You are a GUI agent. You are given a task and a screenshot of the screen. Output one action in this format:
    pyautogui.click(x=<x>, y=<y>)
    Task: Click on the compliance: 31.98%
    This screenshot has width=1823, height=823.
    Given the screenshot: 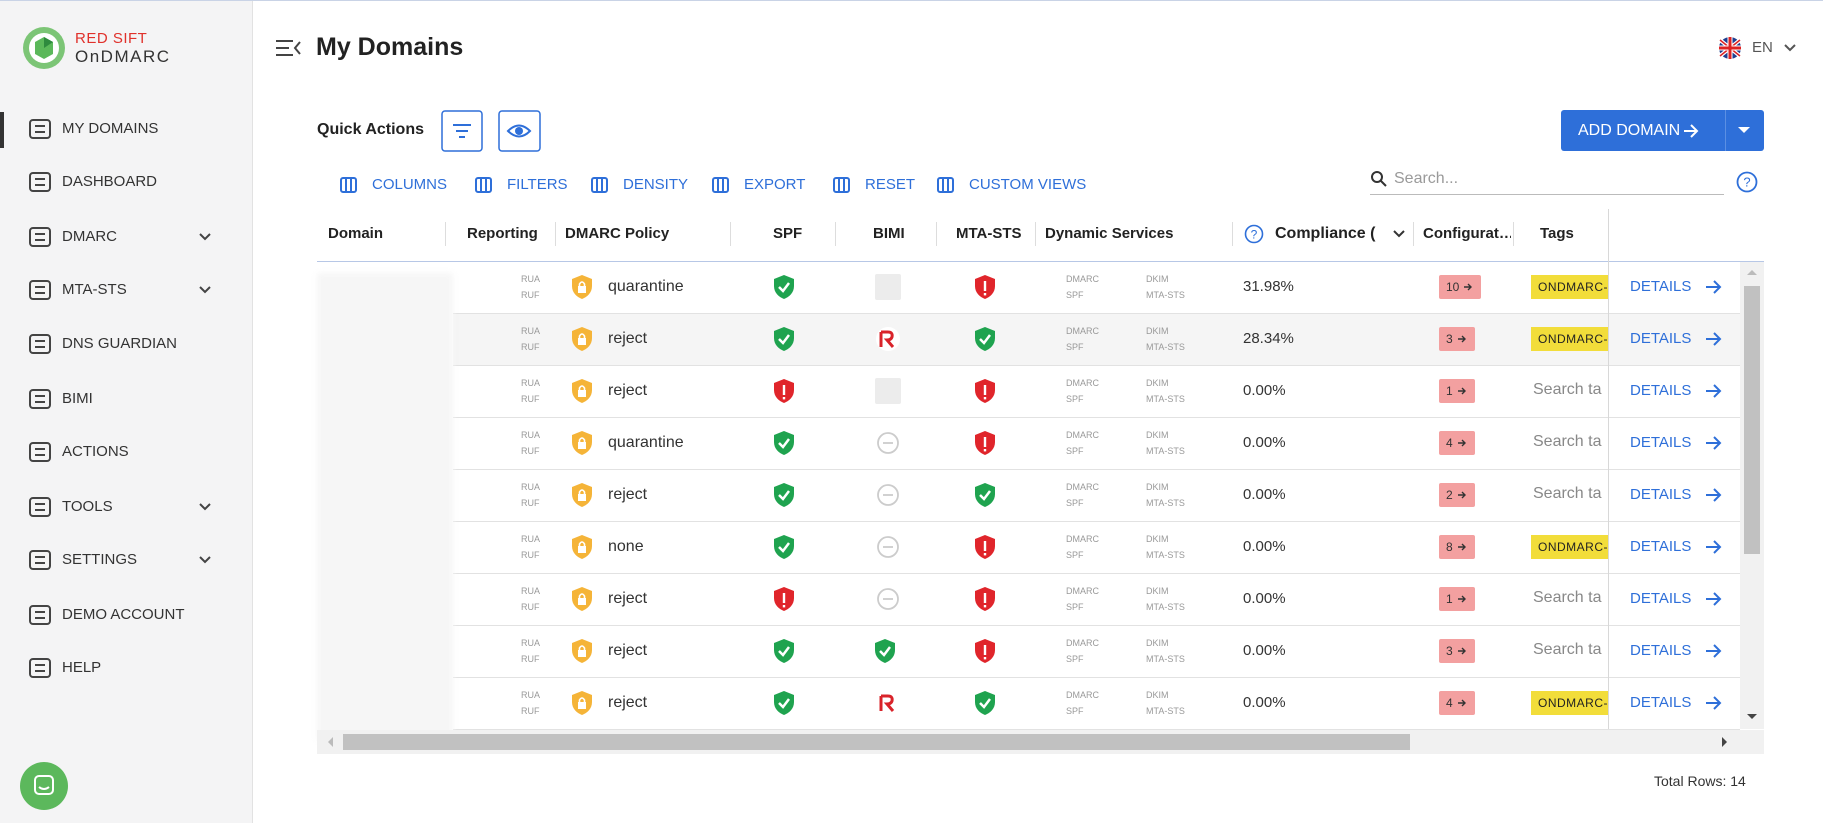 What is the action you would take?
    pyautogui.click(x=1268, y=286)
    